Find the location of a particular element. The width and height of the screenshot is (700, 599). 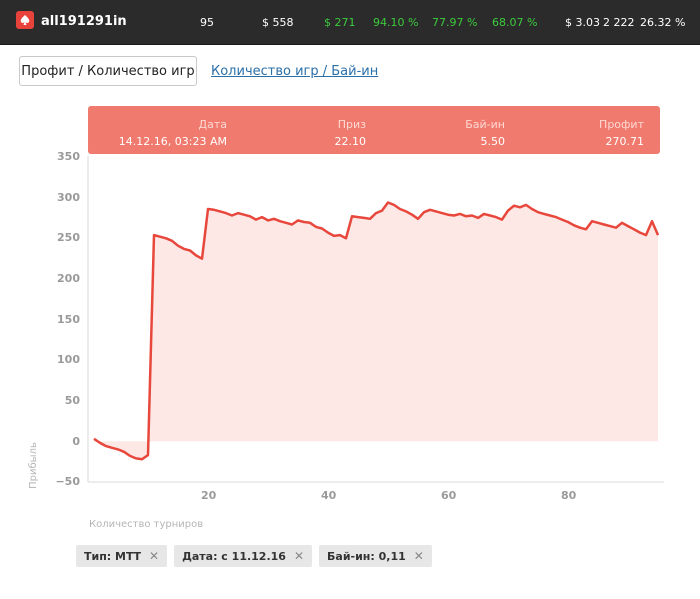

player-name: all191291in is located at coordinates (84, 21).